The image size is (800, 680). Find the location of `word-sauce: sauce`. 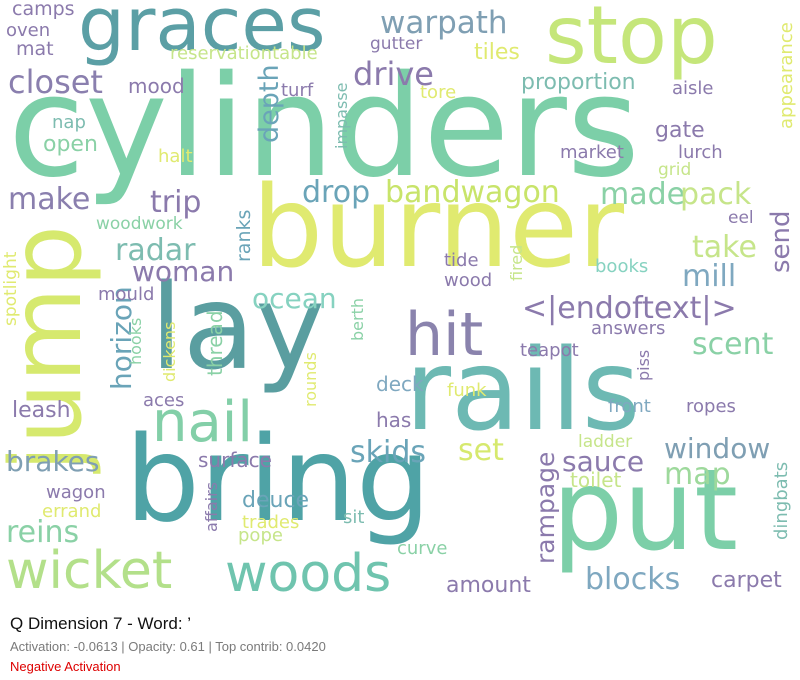

word-sauce: sauce is located at coordinates (603, 461).